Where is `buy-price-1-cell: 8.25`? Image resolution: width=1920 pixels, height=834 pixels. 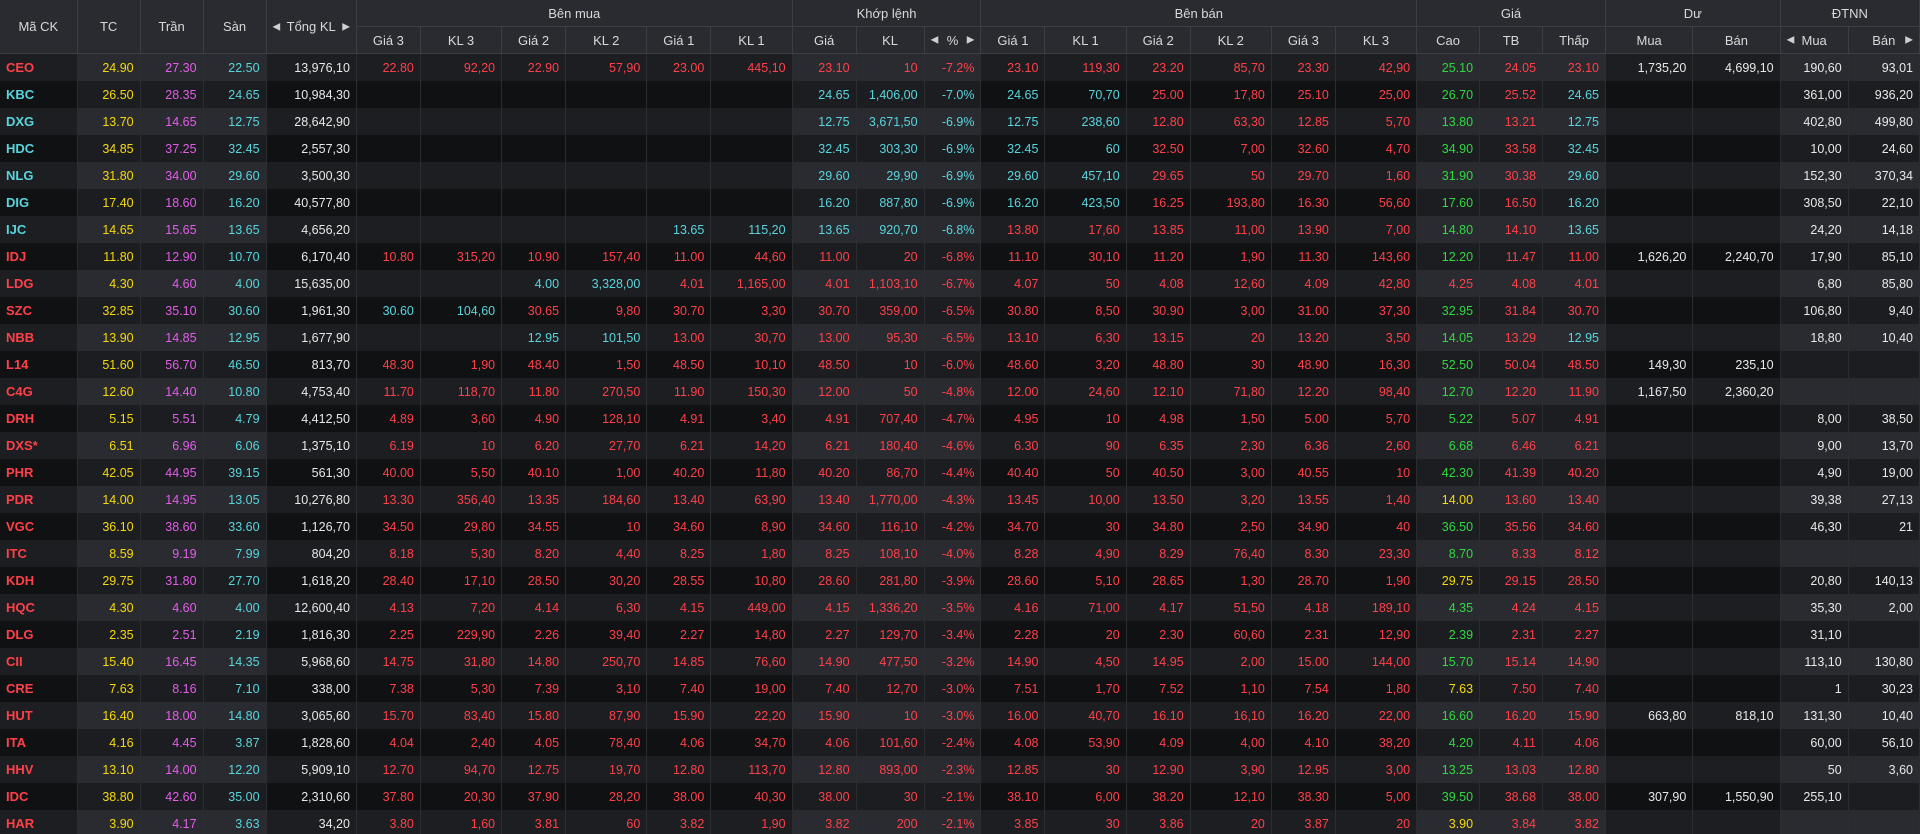
buy-price-1-cell: 8.25 is located at coordinates (679, 553).